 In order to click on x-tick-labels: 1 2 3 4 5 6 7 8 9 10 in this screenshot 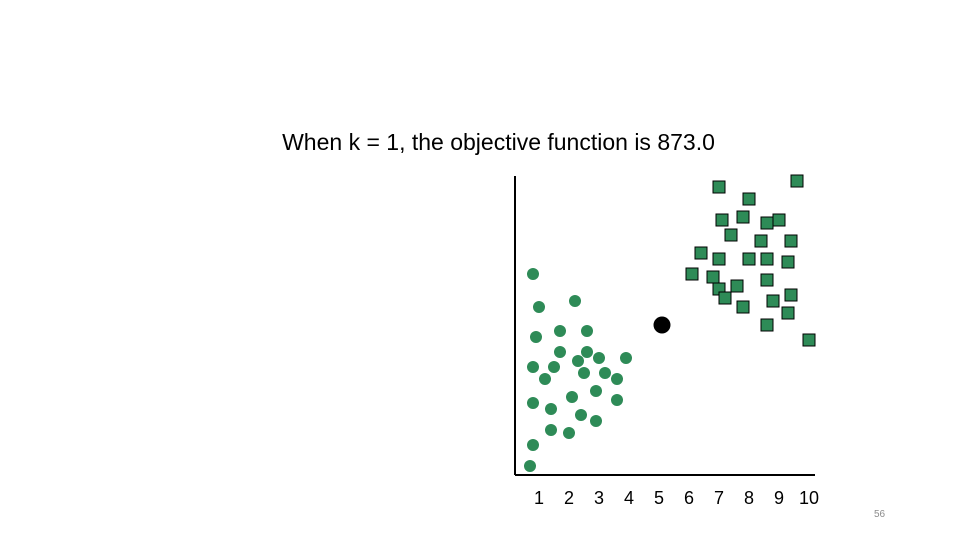, I will do `click(676, 498)`.